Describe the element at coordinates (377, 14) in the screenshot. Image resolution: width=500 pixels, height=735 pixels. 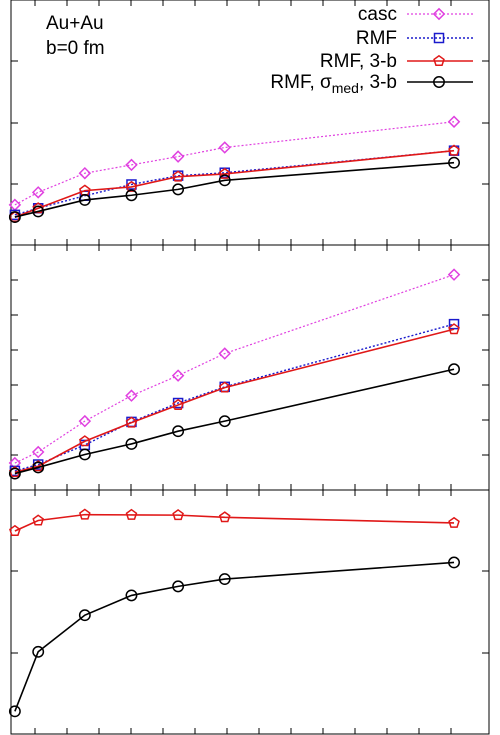
I see `legend-label: casc` at that location.